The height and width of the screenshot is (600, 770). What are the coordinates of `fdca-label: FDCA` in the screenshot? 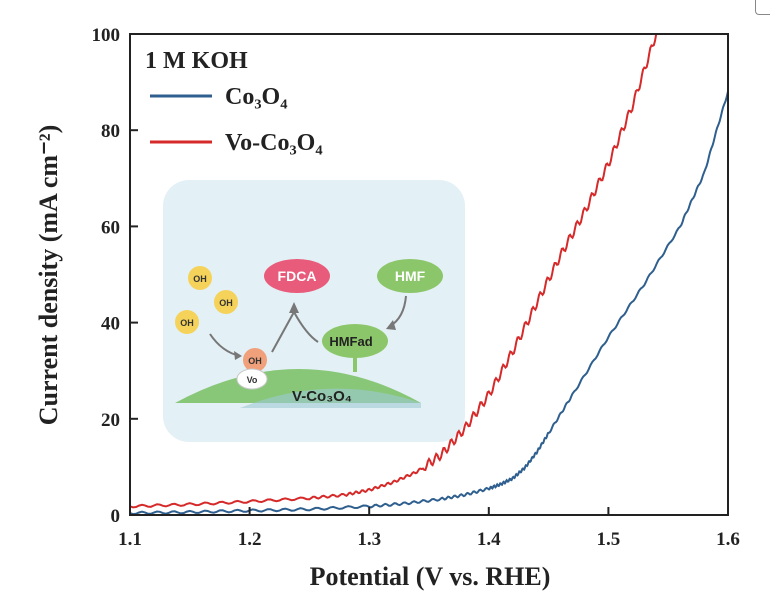 It's located at (297, 276).